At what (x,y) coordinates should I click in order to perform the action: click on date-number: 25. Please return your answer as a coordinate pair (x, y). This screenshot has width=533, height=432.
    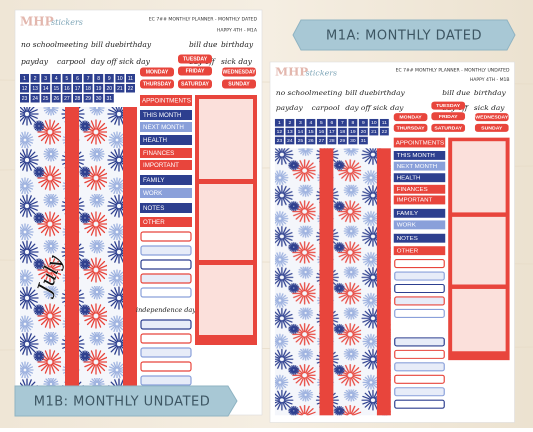
    Looking at the image, I should click on (46, 99).